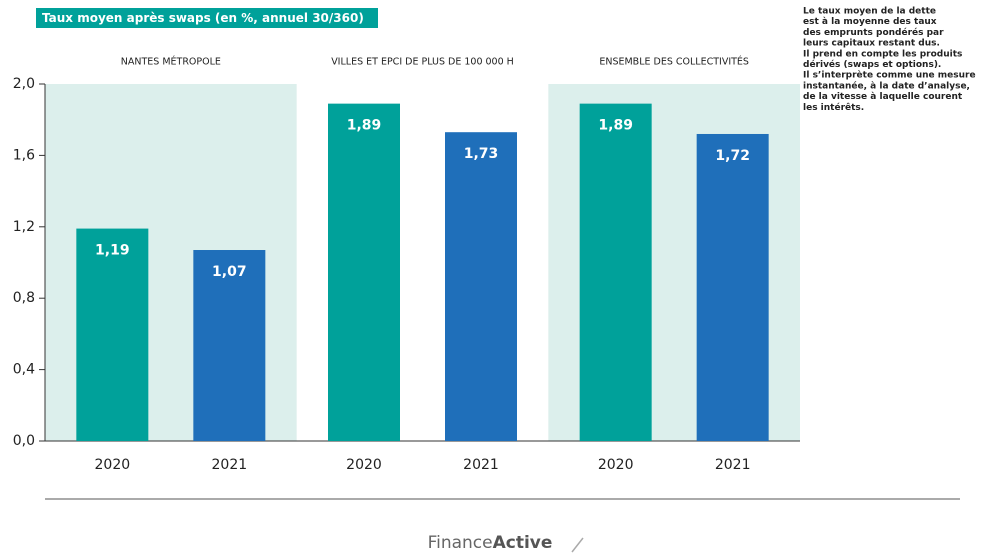 Image resolution: width=981 pixels, height=555 pixels. Describe the element at coordinates (171, 62) in the screenshot. I see `group-label: NANTES MÉTROPOLE` at that location.